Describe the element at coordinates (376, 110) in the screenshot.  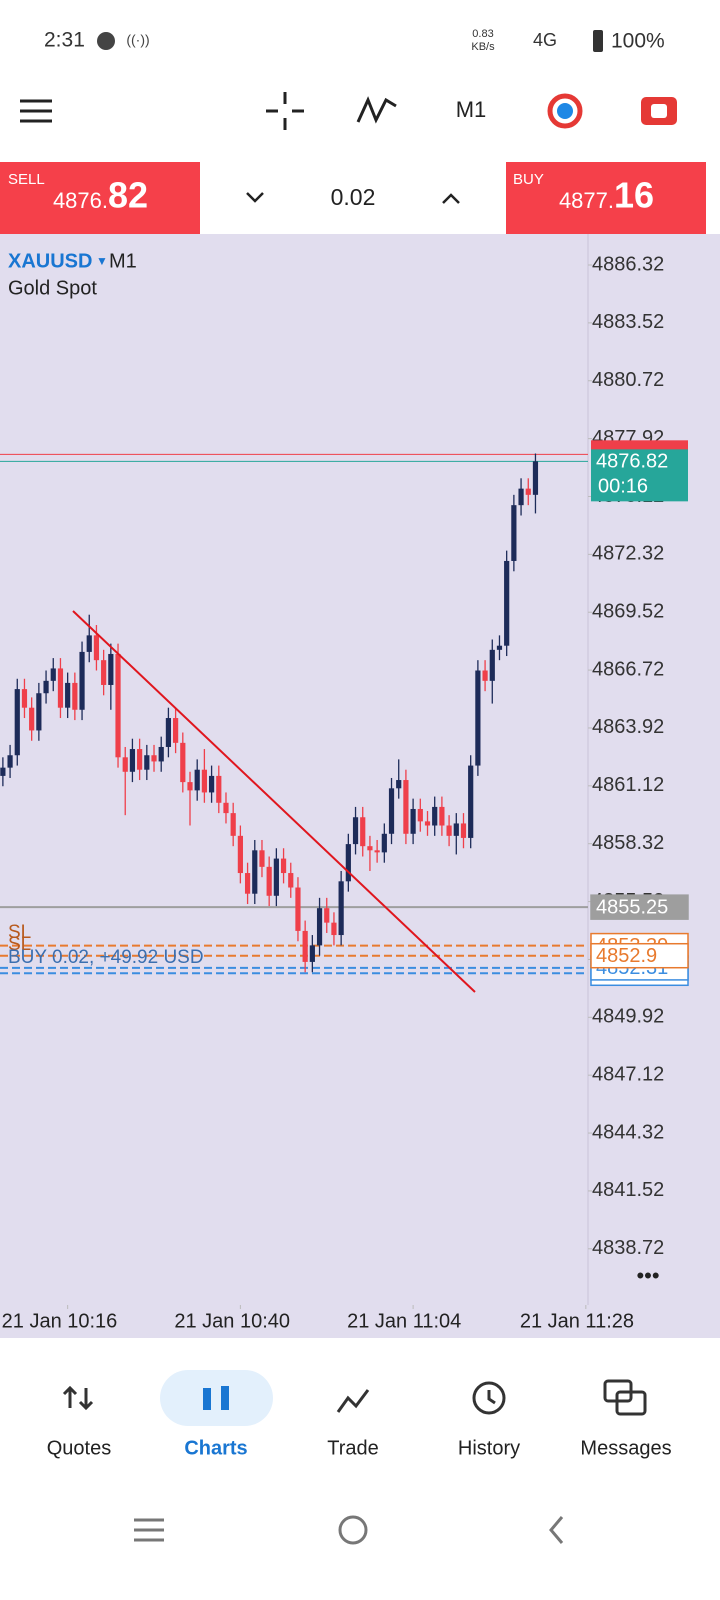
I see `indicator-icon` at that location.